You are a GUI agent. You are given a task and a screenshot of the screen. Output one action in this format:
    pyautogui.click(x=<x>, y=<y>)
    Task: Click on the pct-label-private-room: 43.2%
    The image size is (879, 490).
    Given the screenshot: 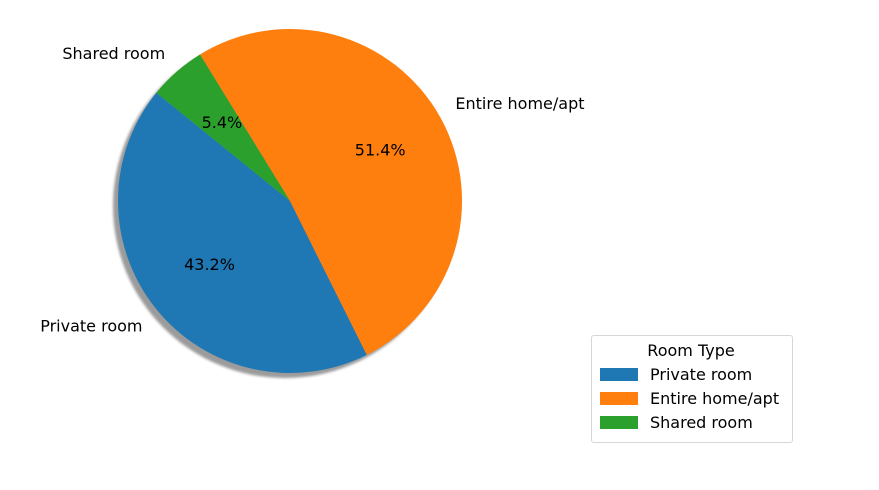 What is the action you would take?
    pyautogui.click(x=209, y=264)
    